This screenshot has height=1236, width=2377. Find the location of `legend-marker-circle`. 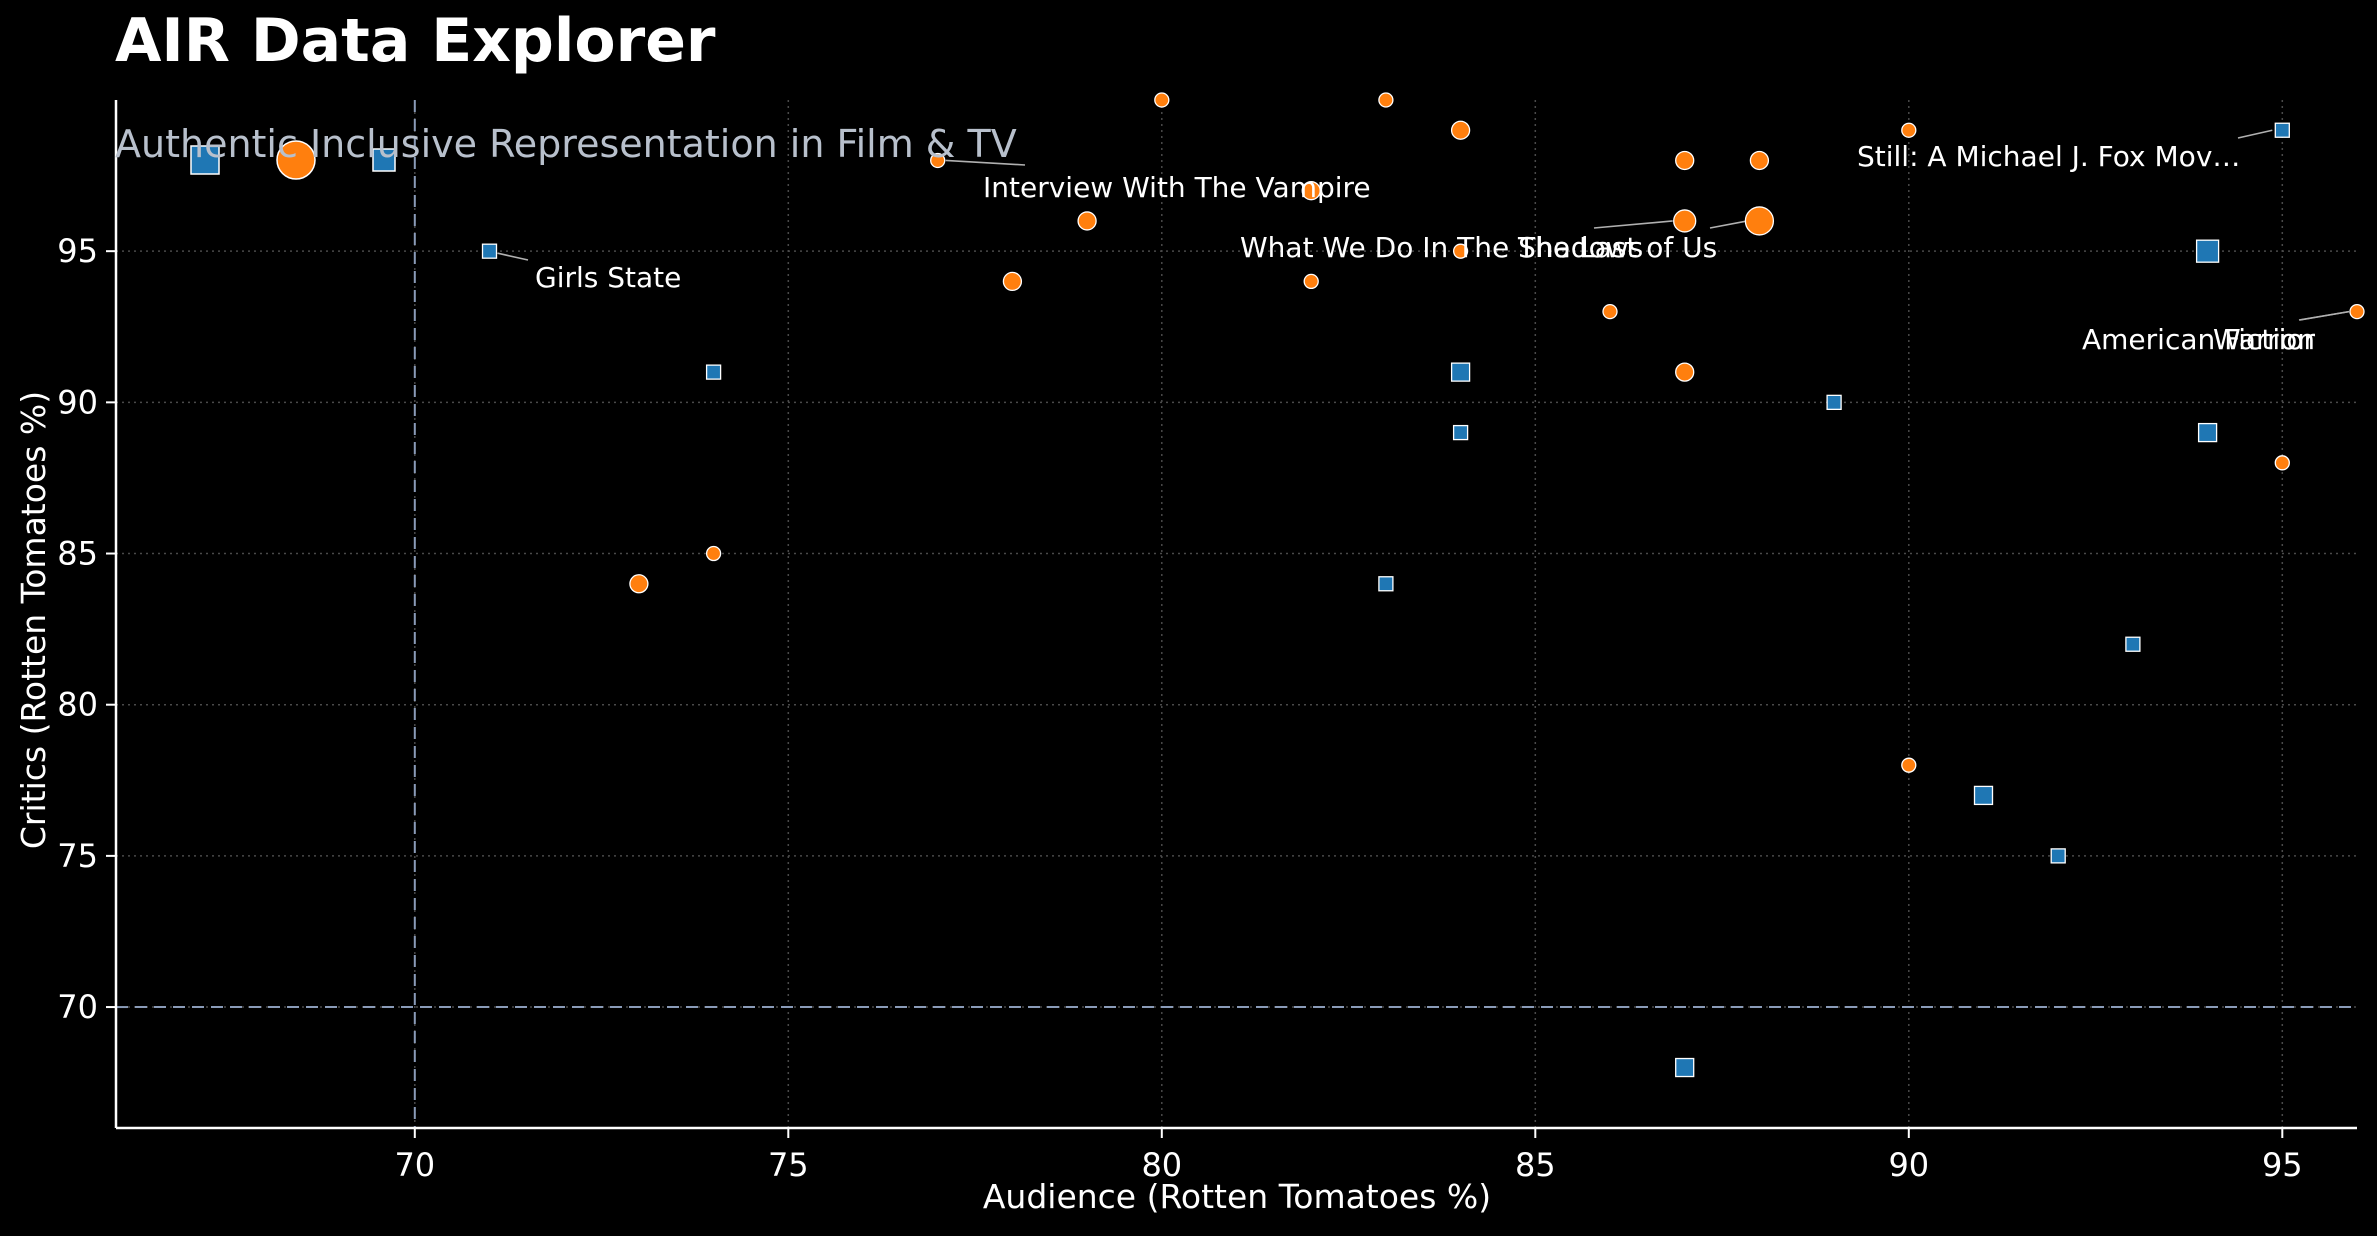

legend-marker-circle is located at coordinates (296, 160).